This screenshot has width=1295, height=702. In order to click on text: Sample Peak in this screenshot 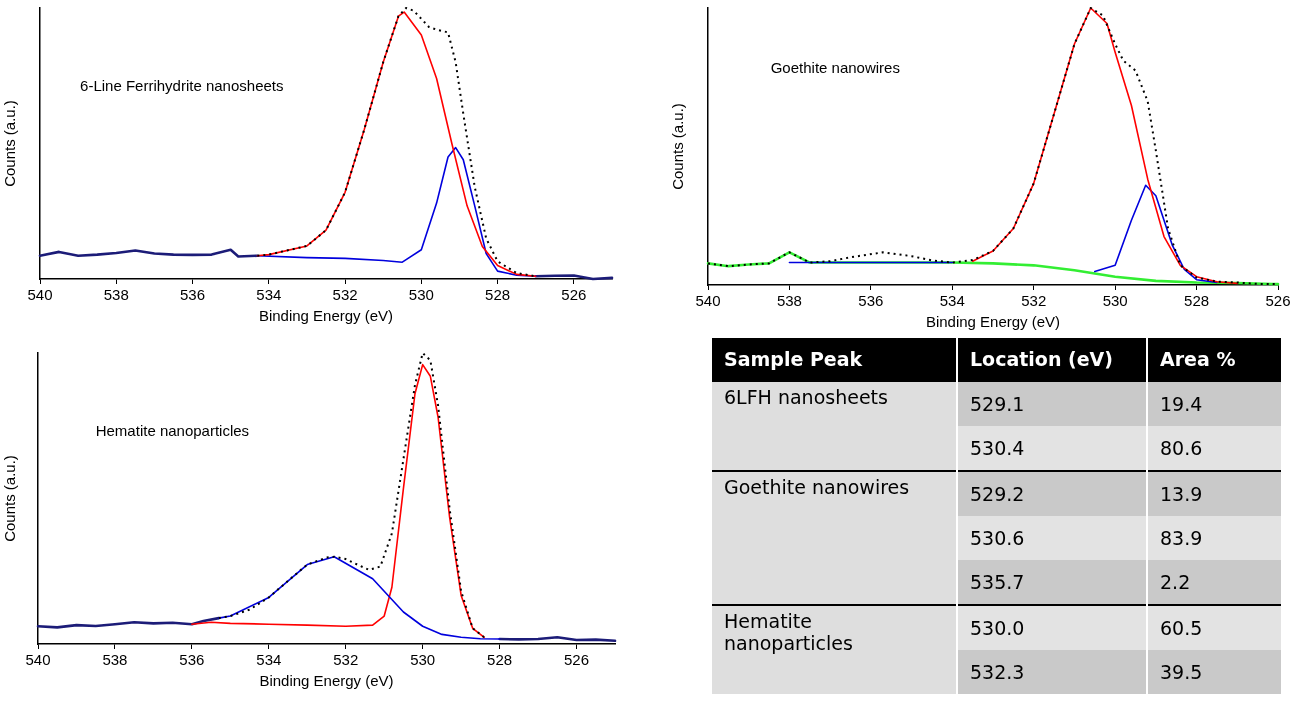, I will do `click(834, 359)`.